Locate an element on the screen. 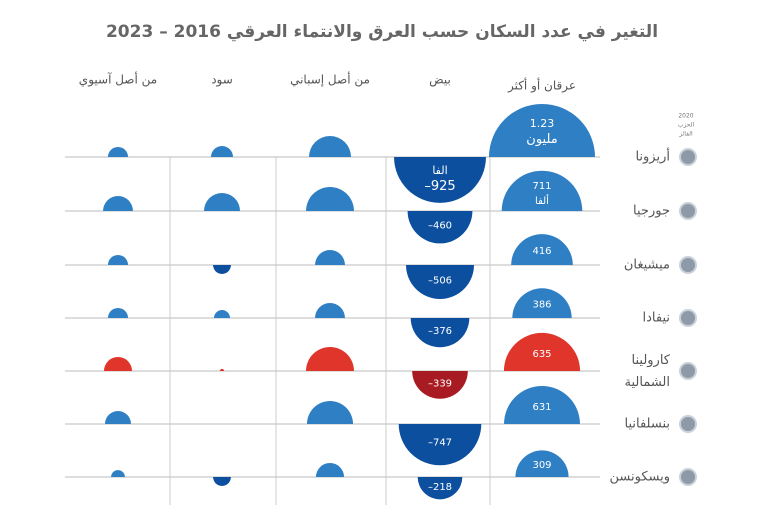 The width and height of the screenshot is (770, 513). value-label: 1.23 مليون is located at coordinates (541, 132).